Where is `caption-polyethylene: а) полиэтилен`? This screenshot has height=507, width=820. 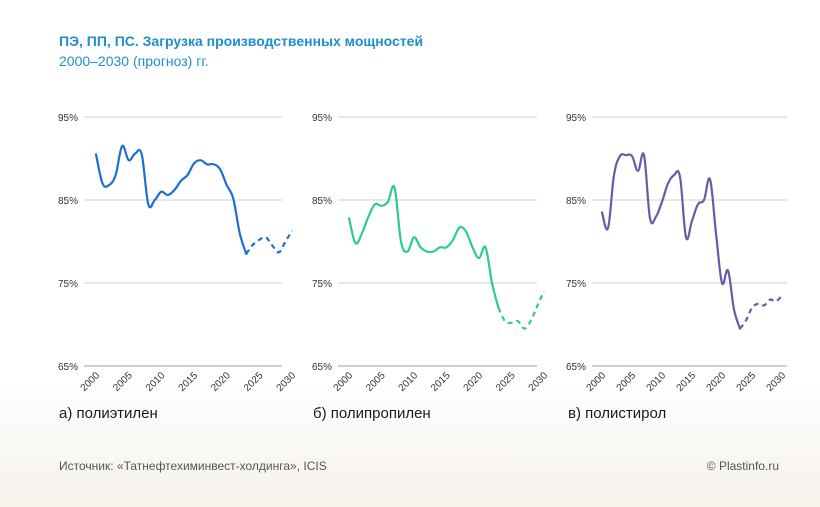
caption-polyethylene: а) полиэтилен is located at coordinates (108, 413).